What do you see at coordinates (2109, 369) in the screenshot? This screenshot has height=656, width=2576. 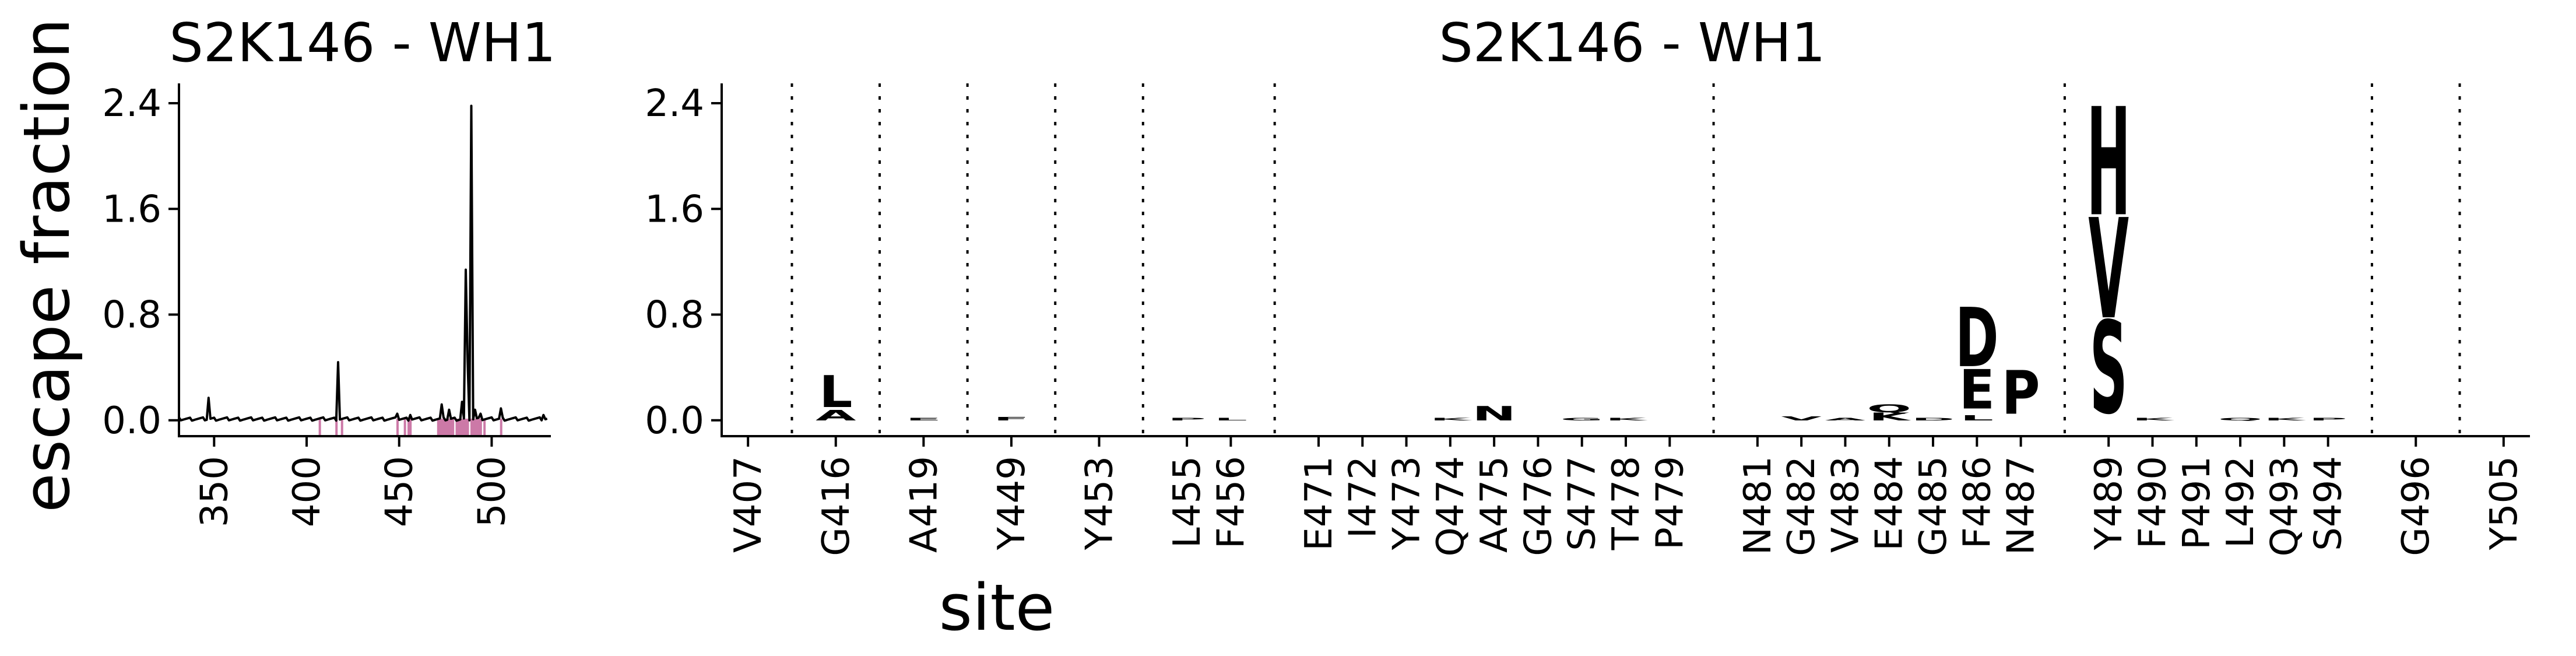 I see `logo-letter: S` at bounding box center [2109, 369].